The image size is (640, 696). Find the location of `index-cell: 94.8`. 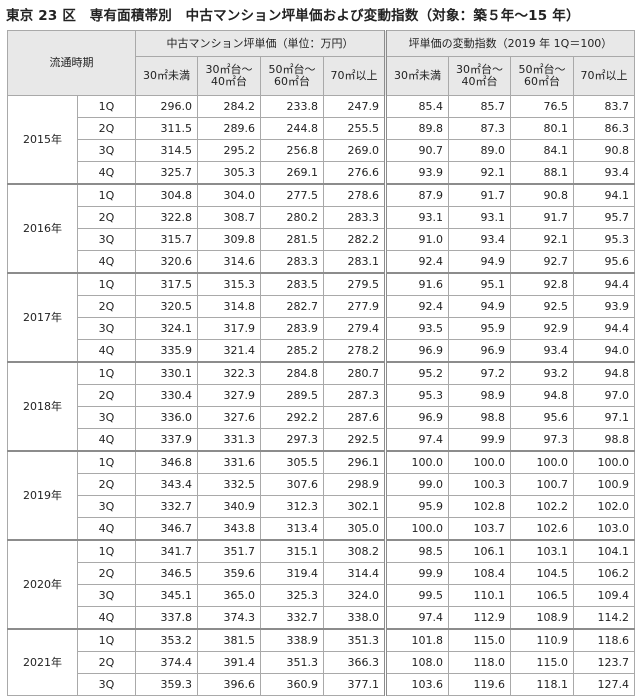

index-cell: 94.8 is located at coordinates (542, 395).